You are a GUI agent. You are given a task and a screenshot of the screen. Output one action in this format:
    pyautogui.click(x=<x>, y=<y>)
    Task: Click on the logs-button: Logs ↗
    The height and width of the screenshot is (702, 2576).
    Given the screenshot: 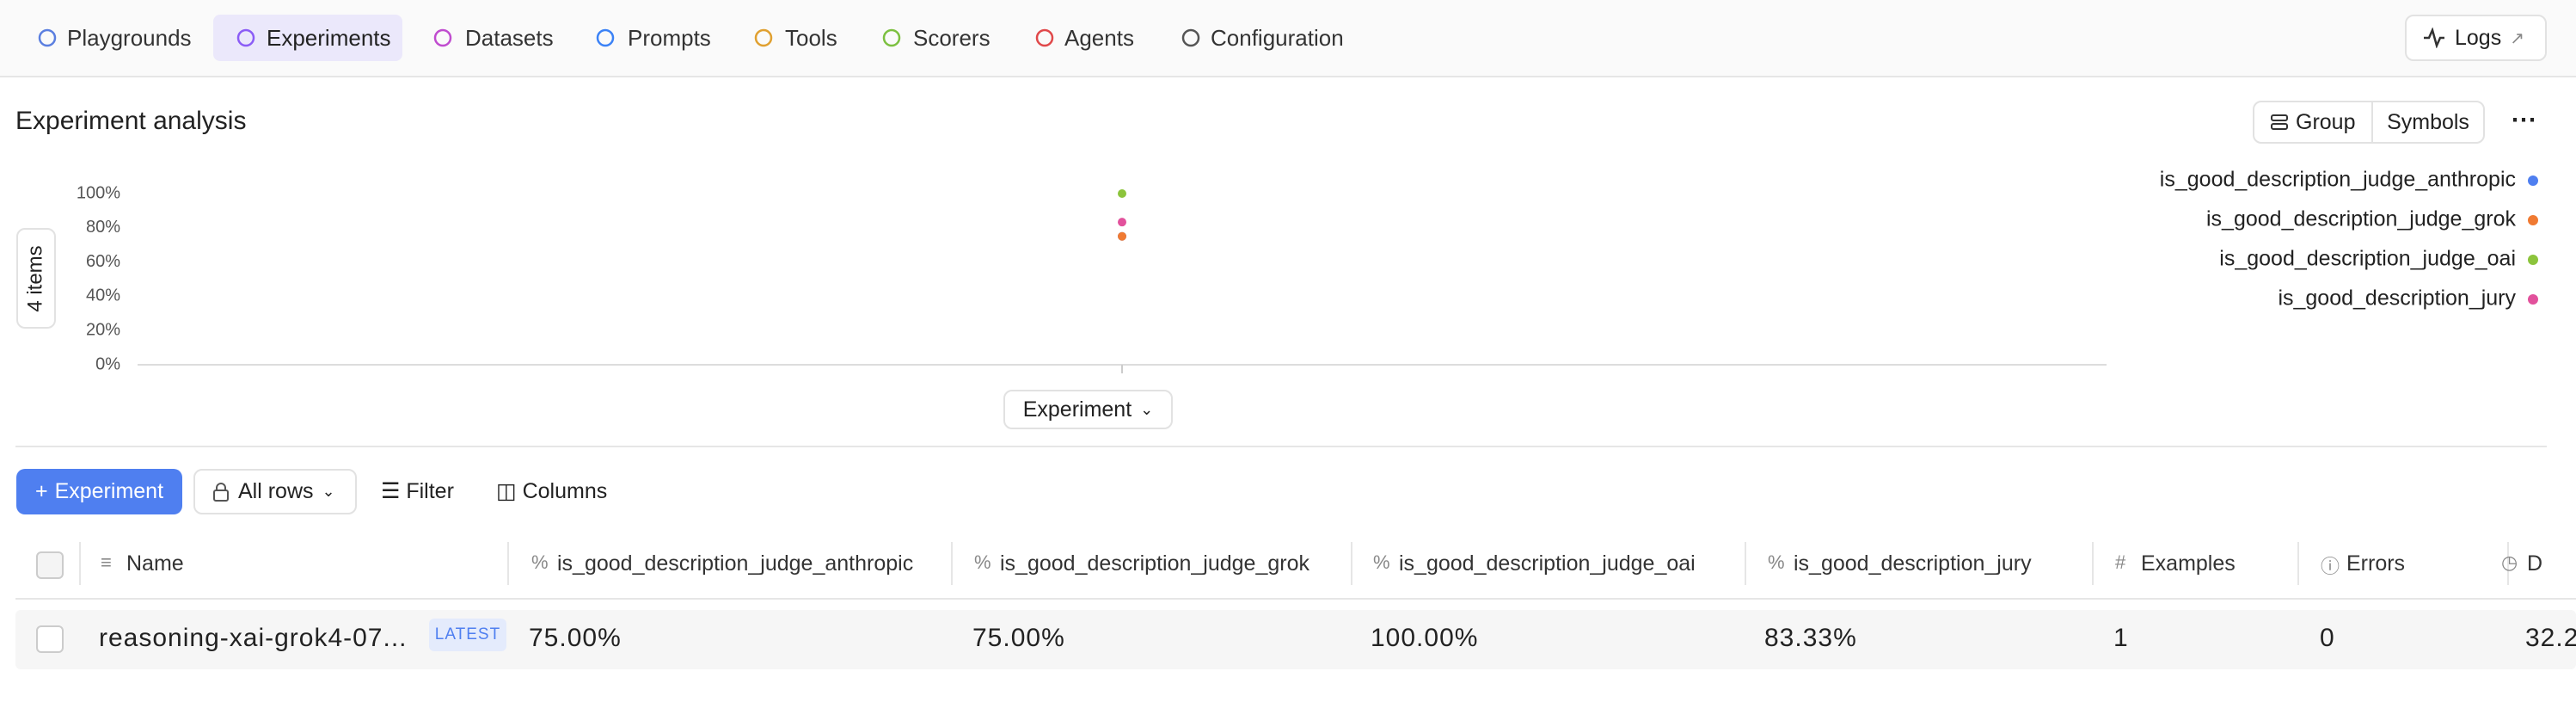 What is the action you would take?
    pyautogui.click(x=2476, y=38)
    